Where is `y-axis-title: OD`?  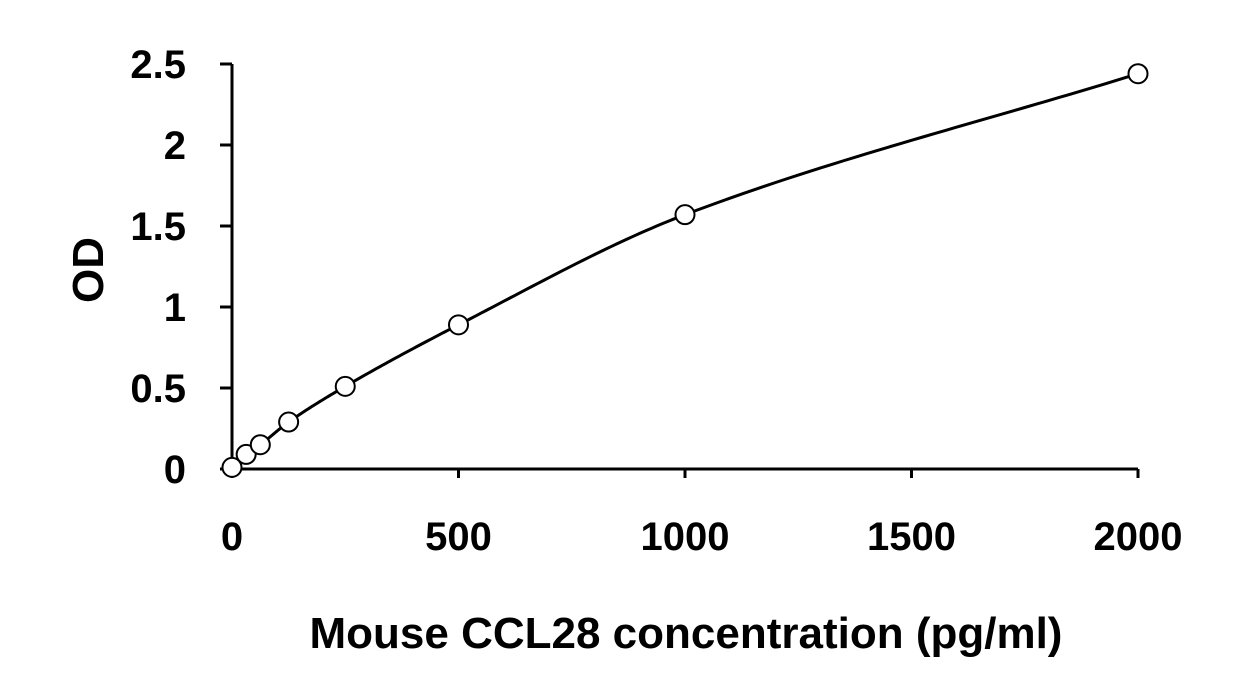 y-axis-title: OD is located at coordinates (88, 270).